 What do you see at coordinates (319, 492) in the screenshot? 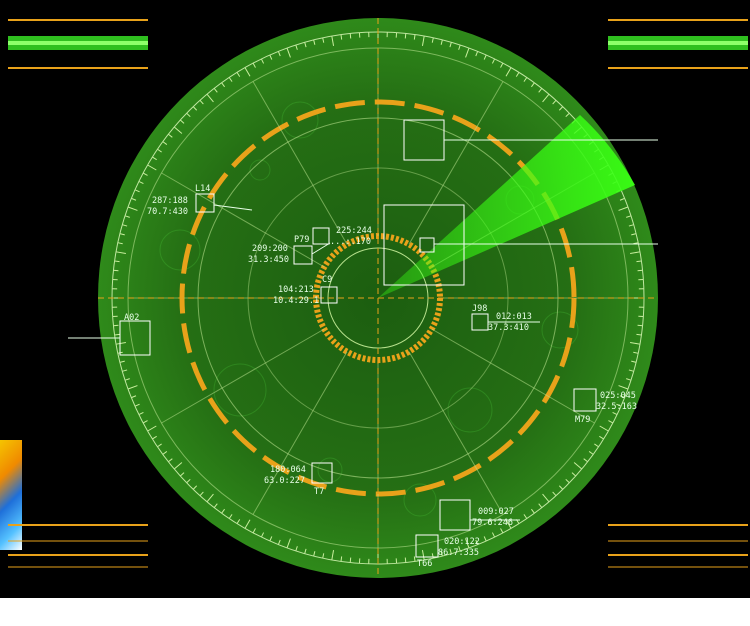
I see `target-id: T7` at bounding box center [319, 492].